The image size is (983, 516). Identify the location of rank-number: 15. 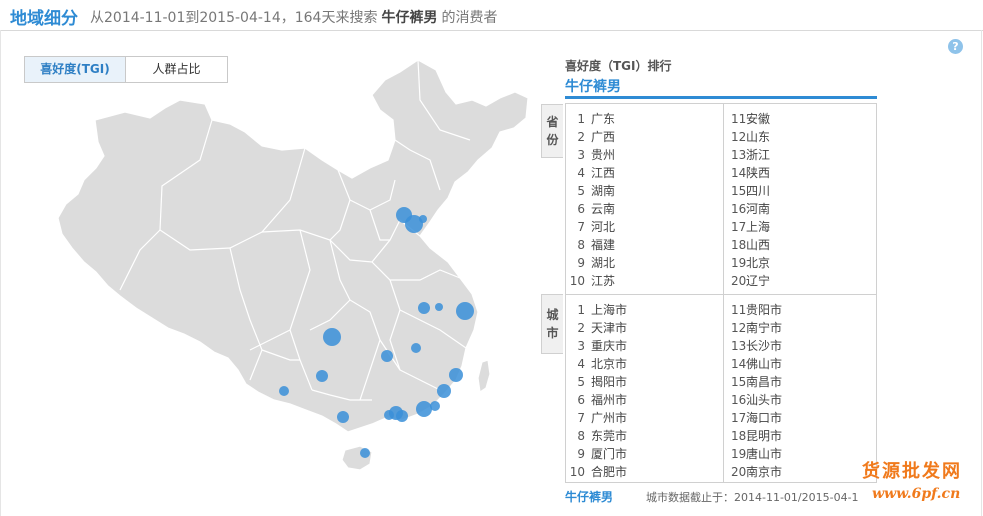
(739, 191).